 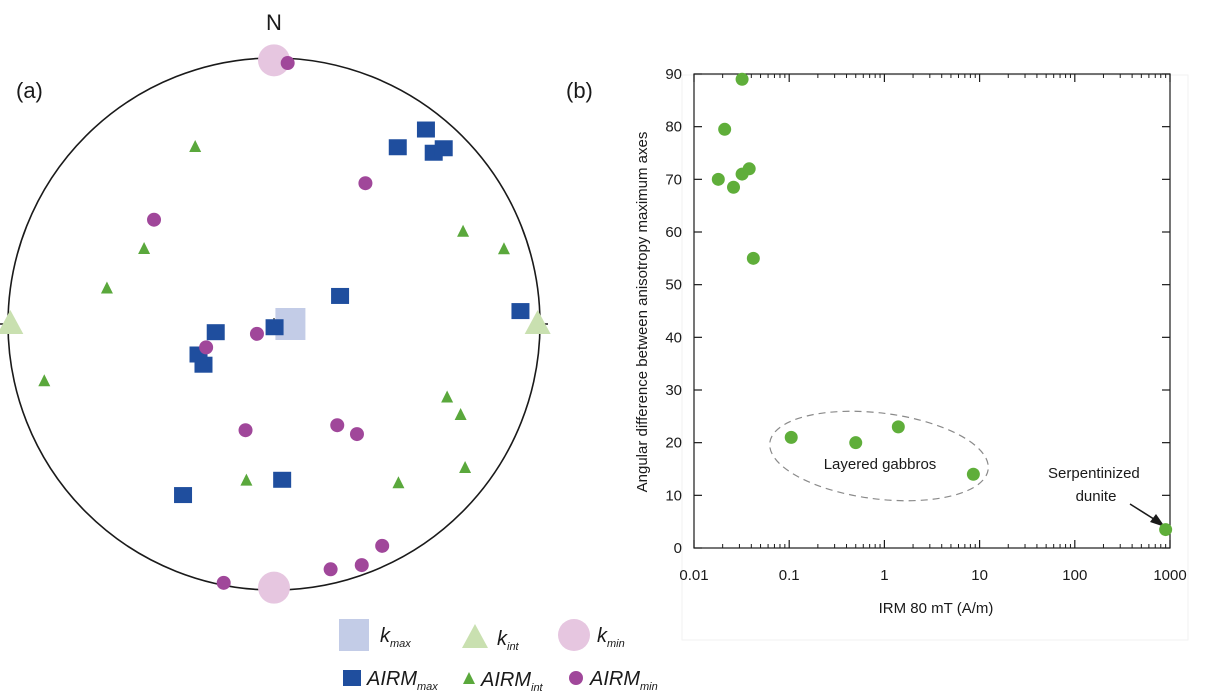 I want to click on x-tick-label: 10, so click(x=979, y=575).